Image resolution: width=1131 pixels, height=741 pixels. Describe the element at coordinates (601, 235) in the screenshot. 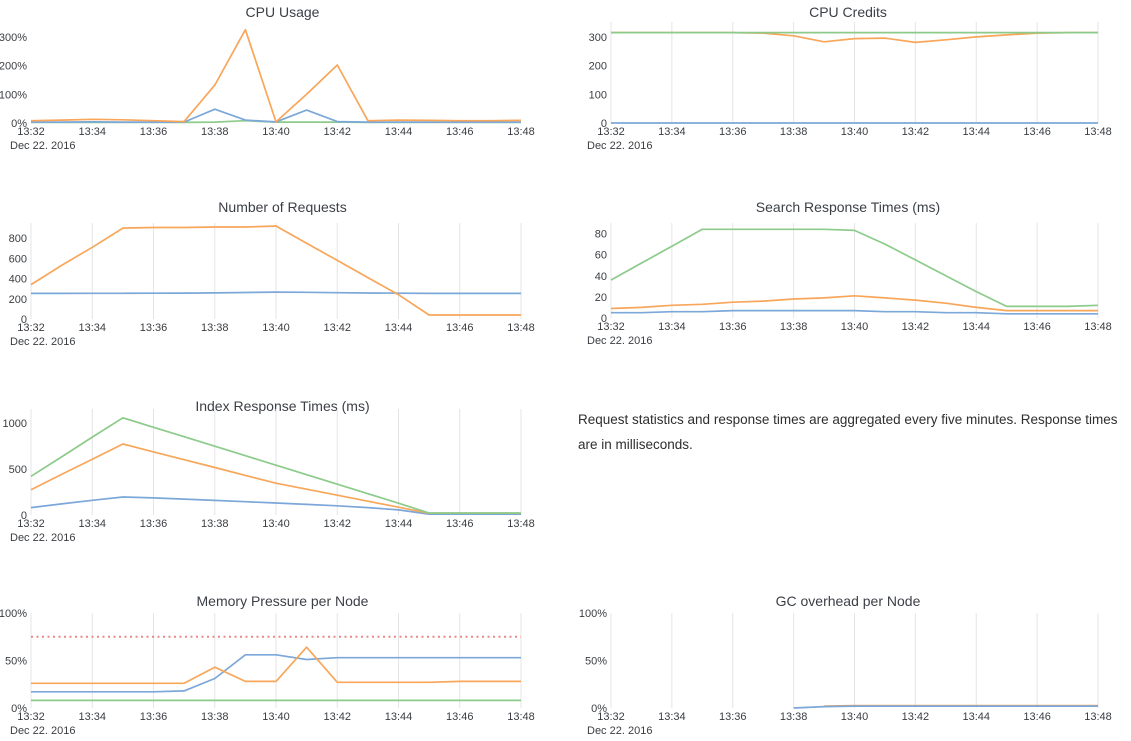

I see `svg-text: 80` at that location.